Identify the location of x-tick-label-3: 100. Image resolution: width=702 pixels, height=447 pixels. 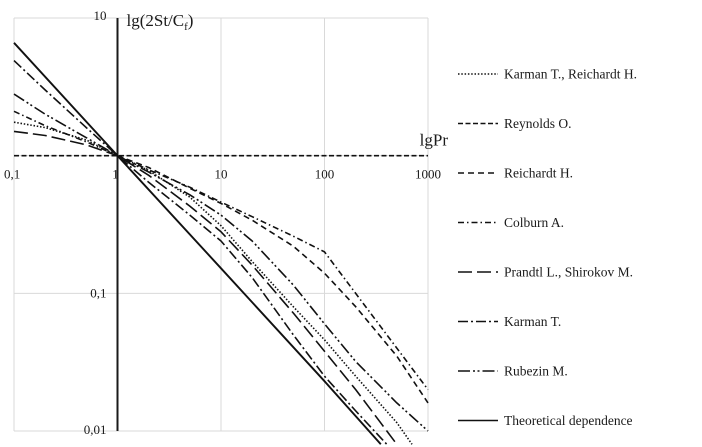
(325, 174).